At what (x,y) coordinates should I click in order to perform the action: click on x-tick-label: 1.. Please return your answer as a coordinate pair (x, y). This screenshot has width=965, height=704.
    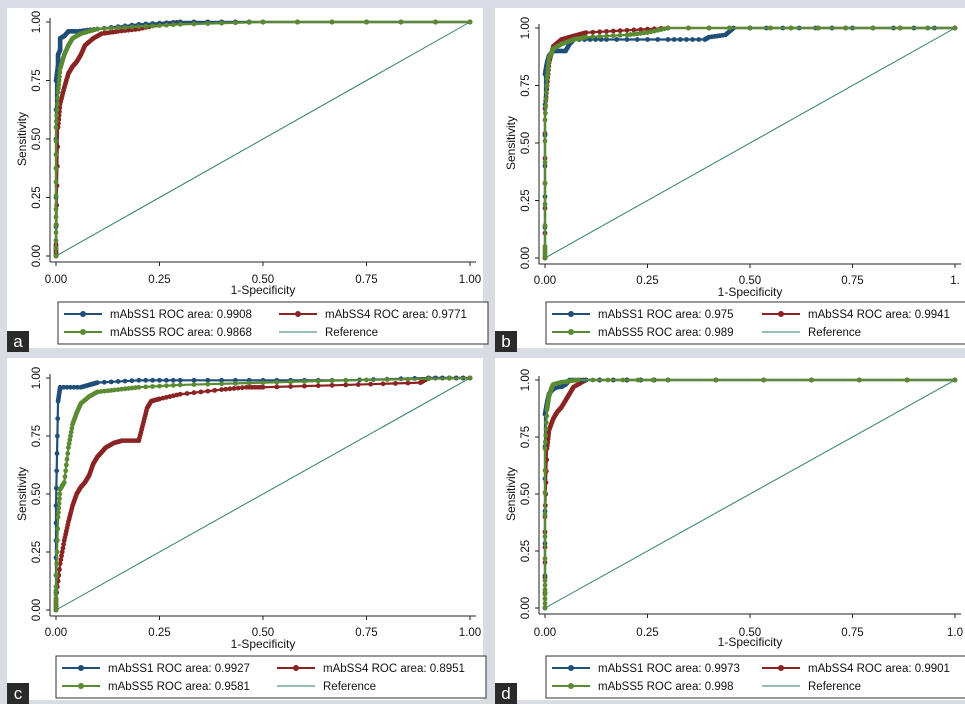
    Looking at the image, I should click on (955, 281).